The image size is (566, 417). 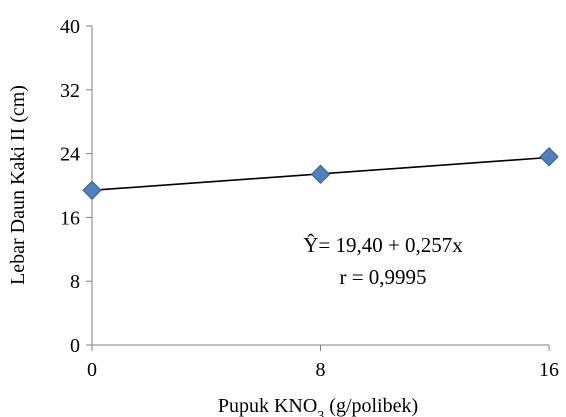 I want to click on x-axis-ticks: 0 8 16, so click(x=323, y=363).